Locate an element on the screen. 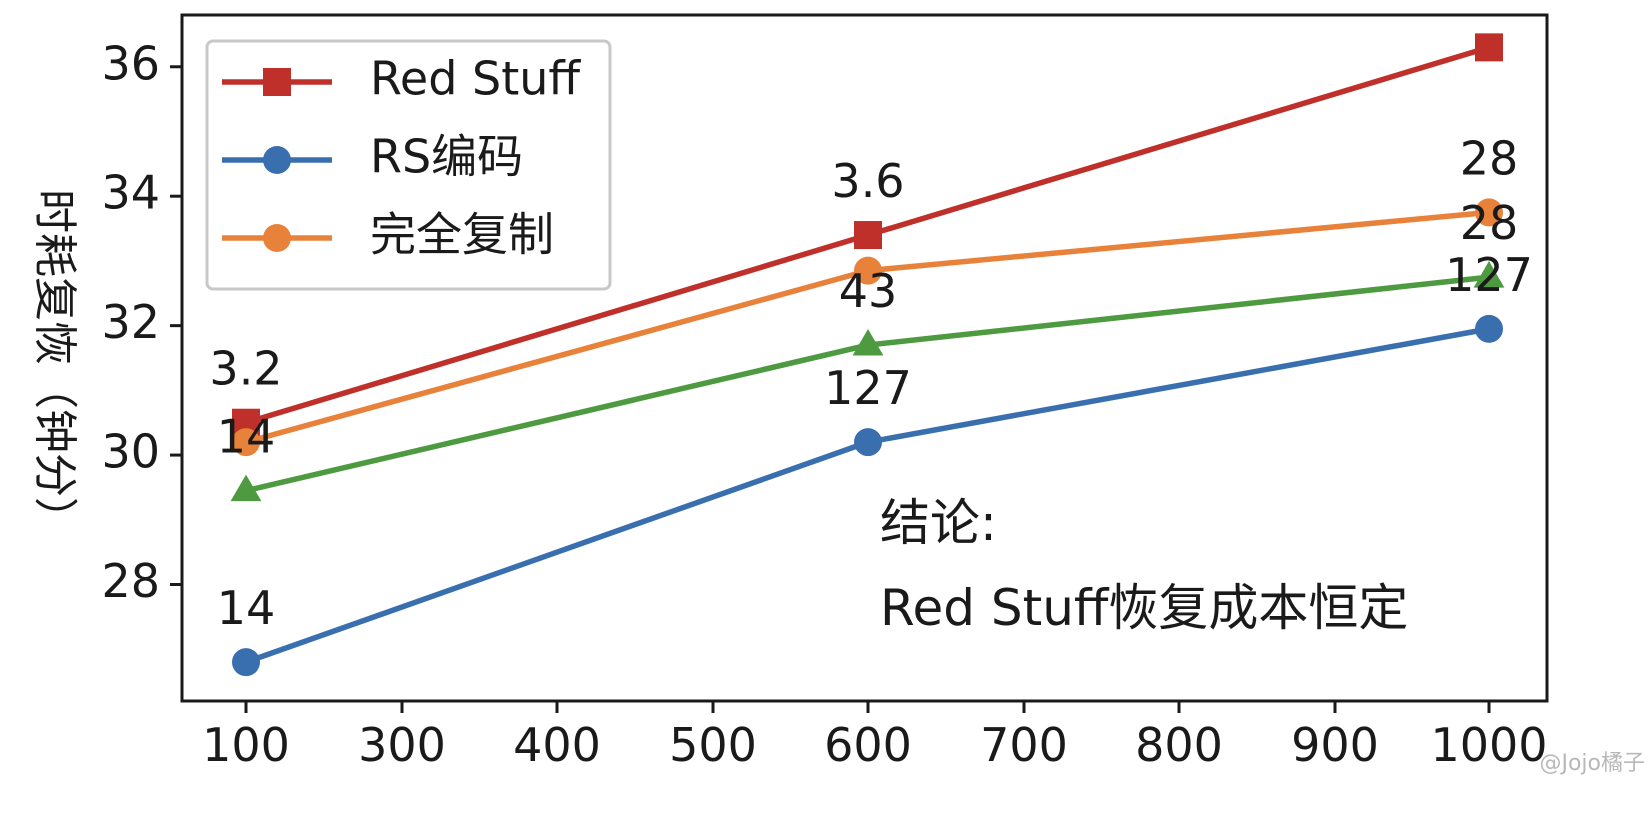 The height and width of the screenshot is (828, 1652). data-label: 3.6 is located at coordinates (867, 181).